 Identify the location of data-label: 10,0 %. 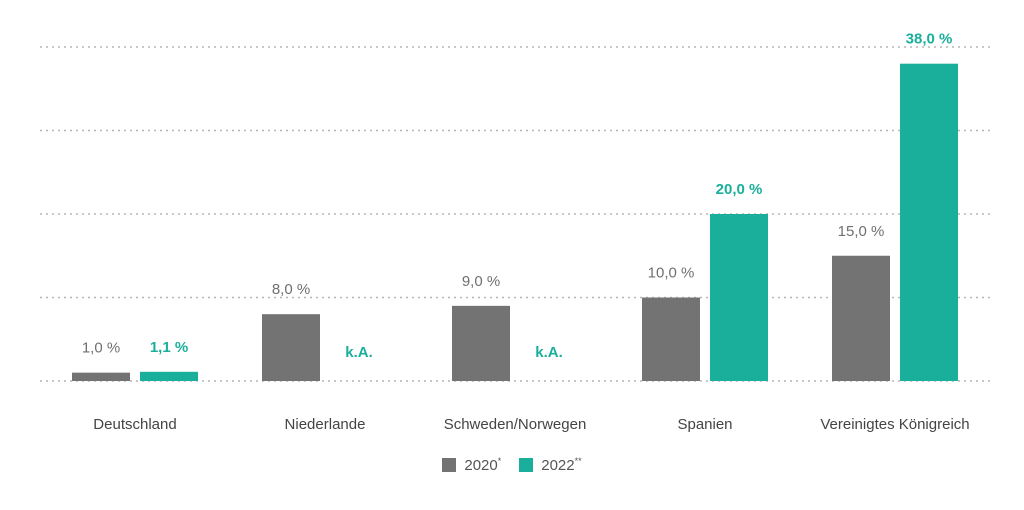
(671, 273).